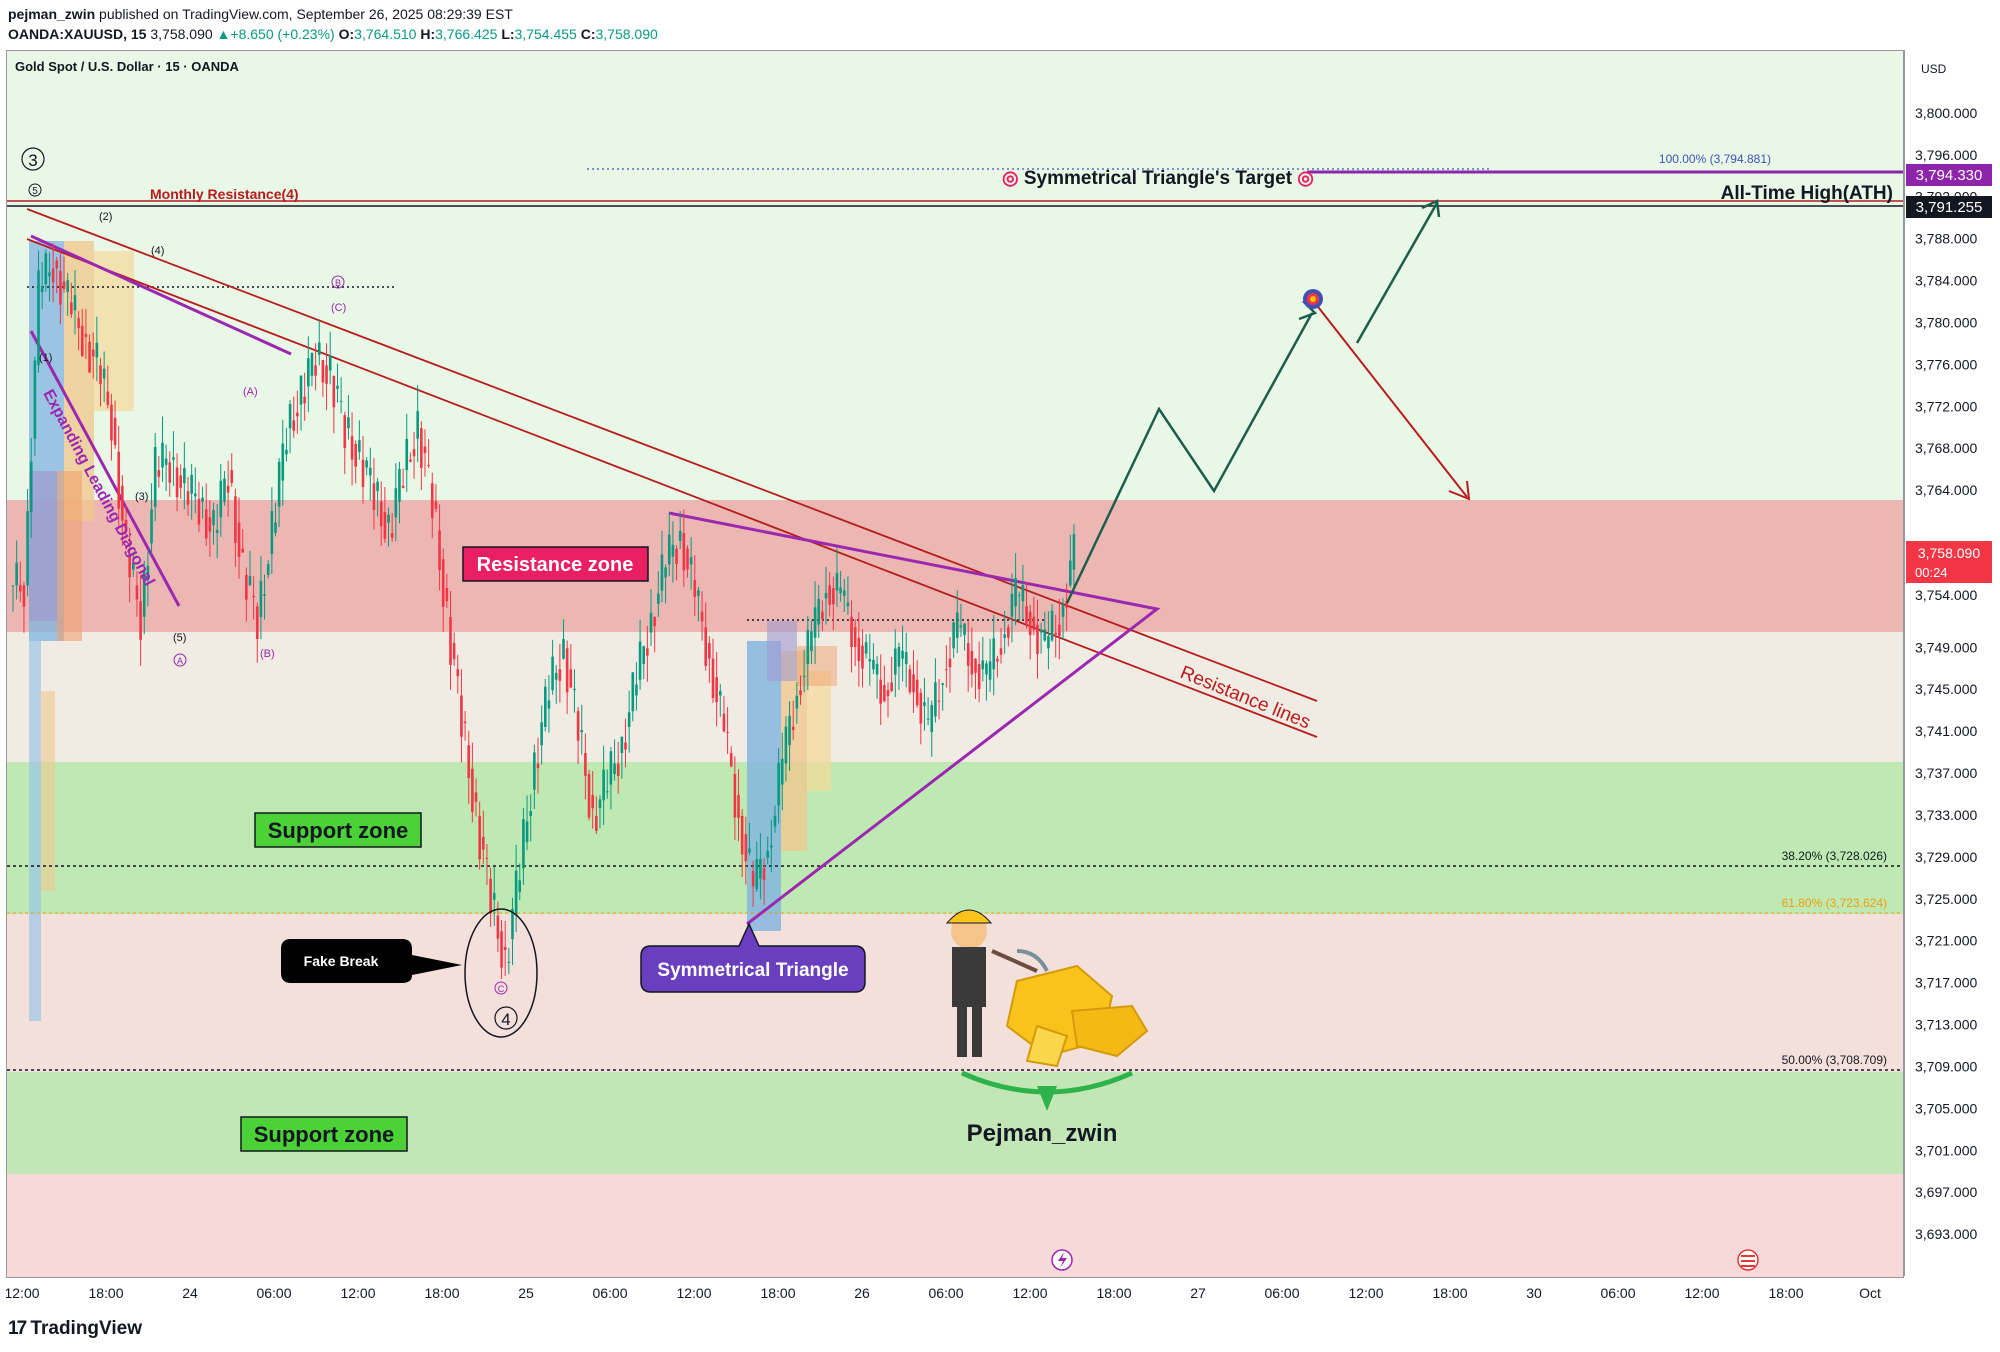 This screenshot has width=2000, height=1352. Describe the element at coordinates (752, 970) in the screenshot. I see `symmetrical-triangle-label: Symmetrical Triangle` at that location.